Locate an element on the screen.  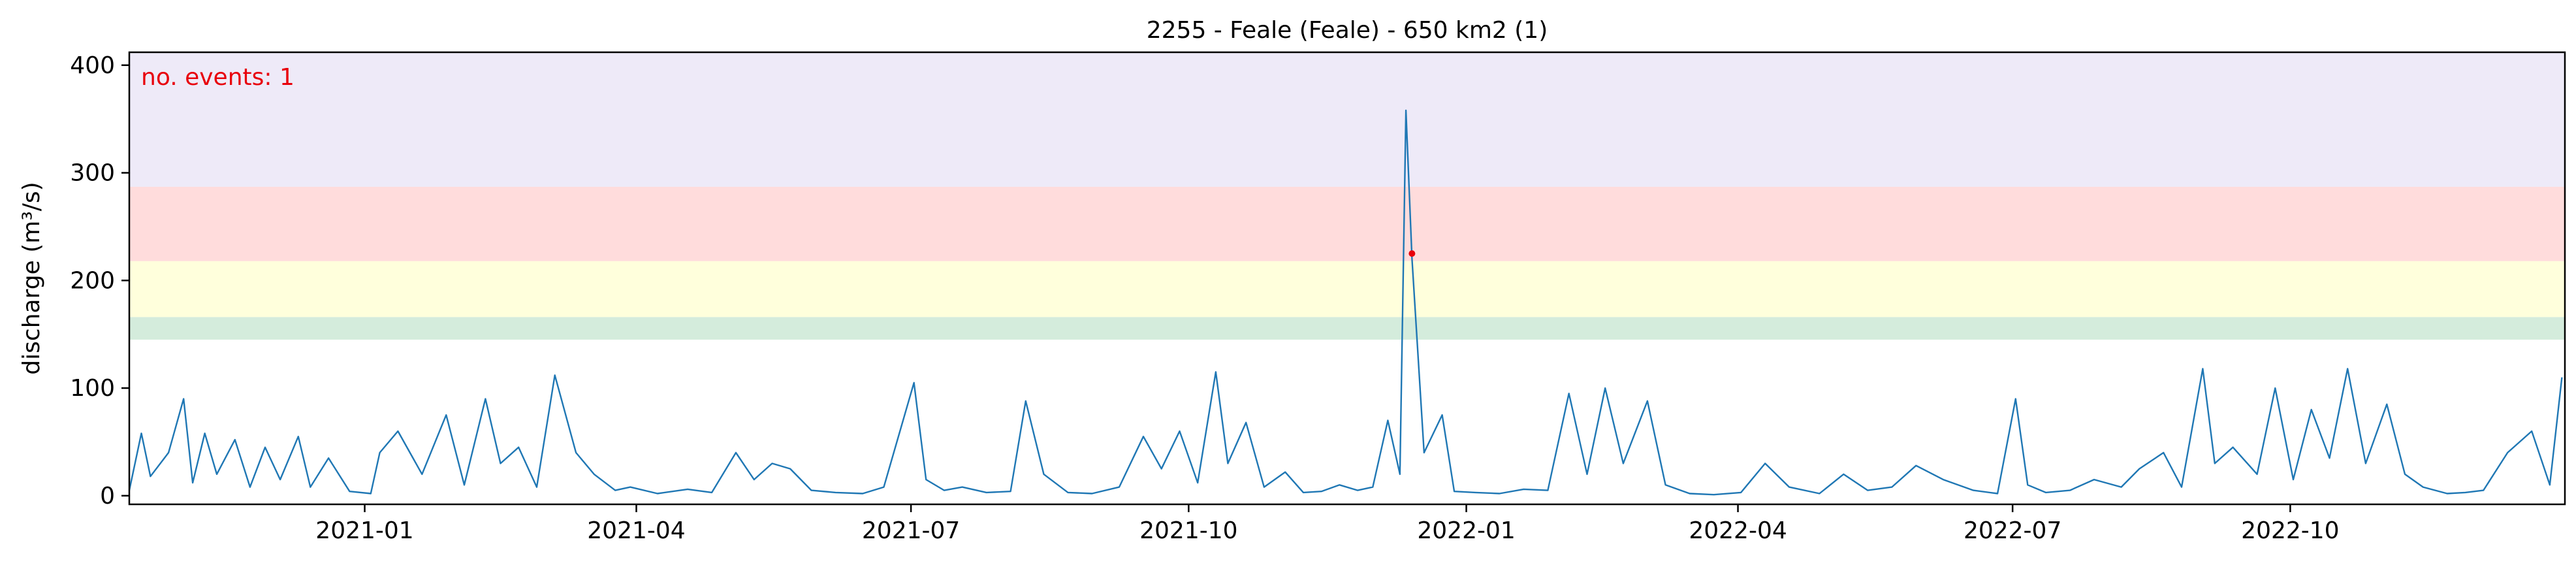
y-tick-label: 400 is located at coordinates (93, 65).